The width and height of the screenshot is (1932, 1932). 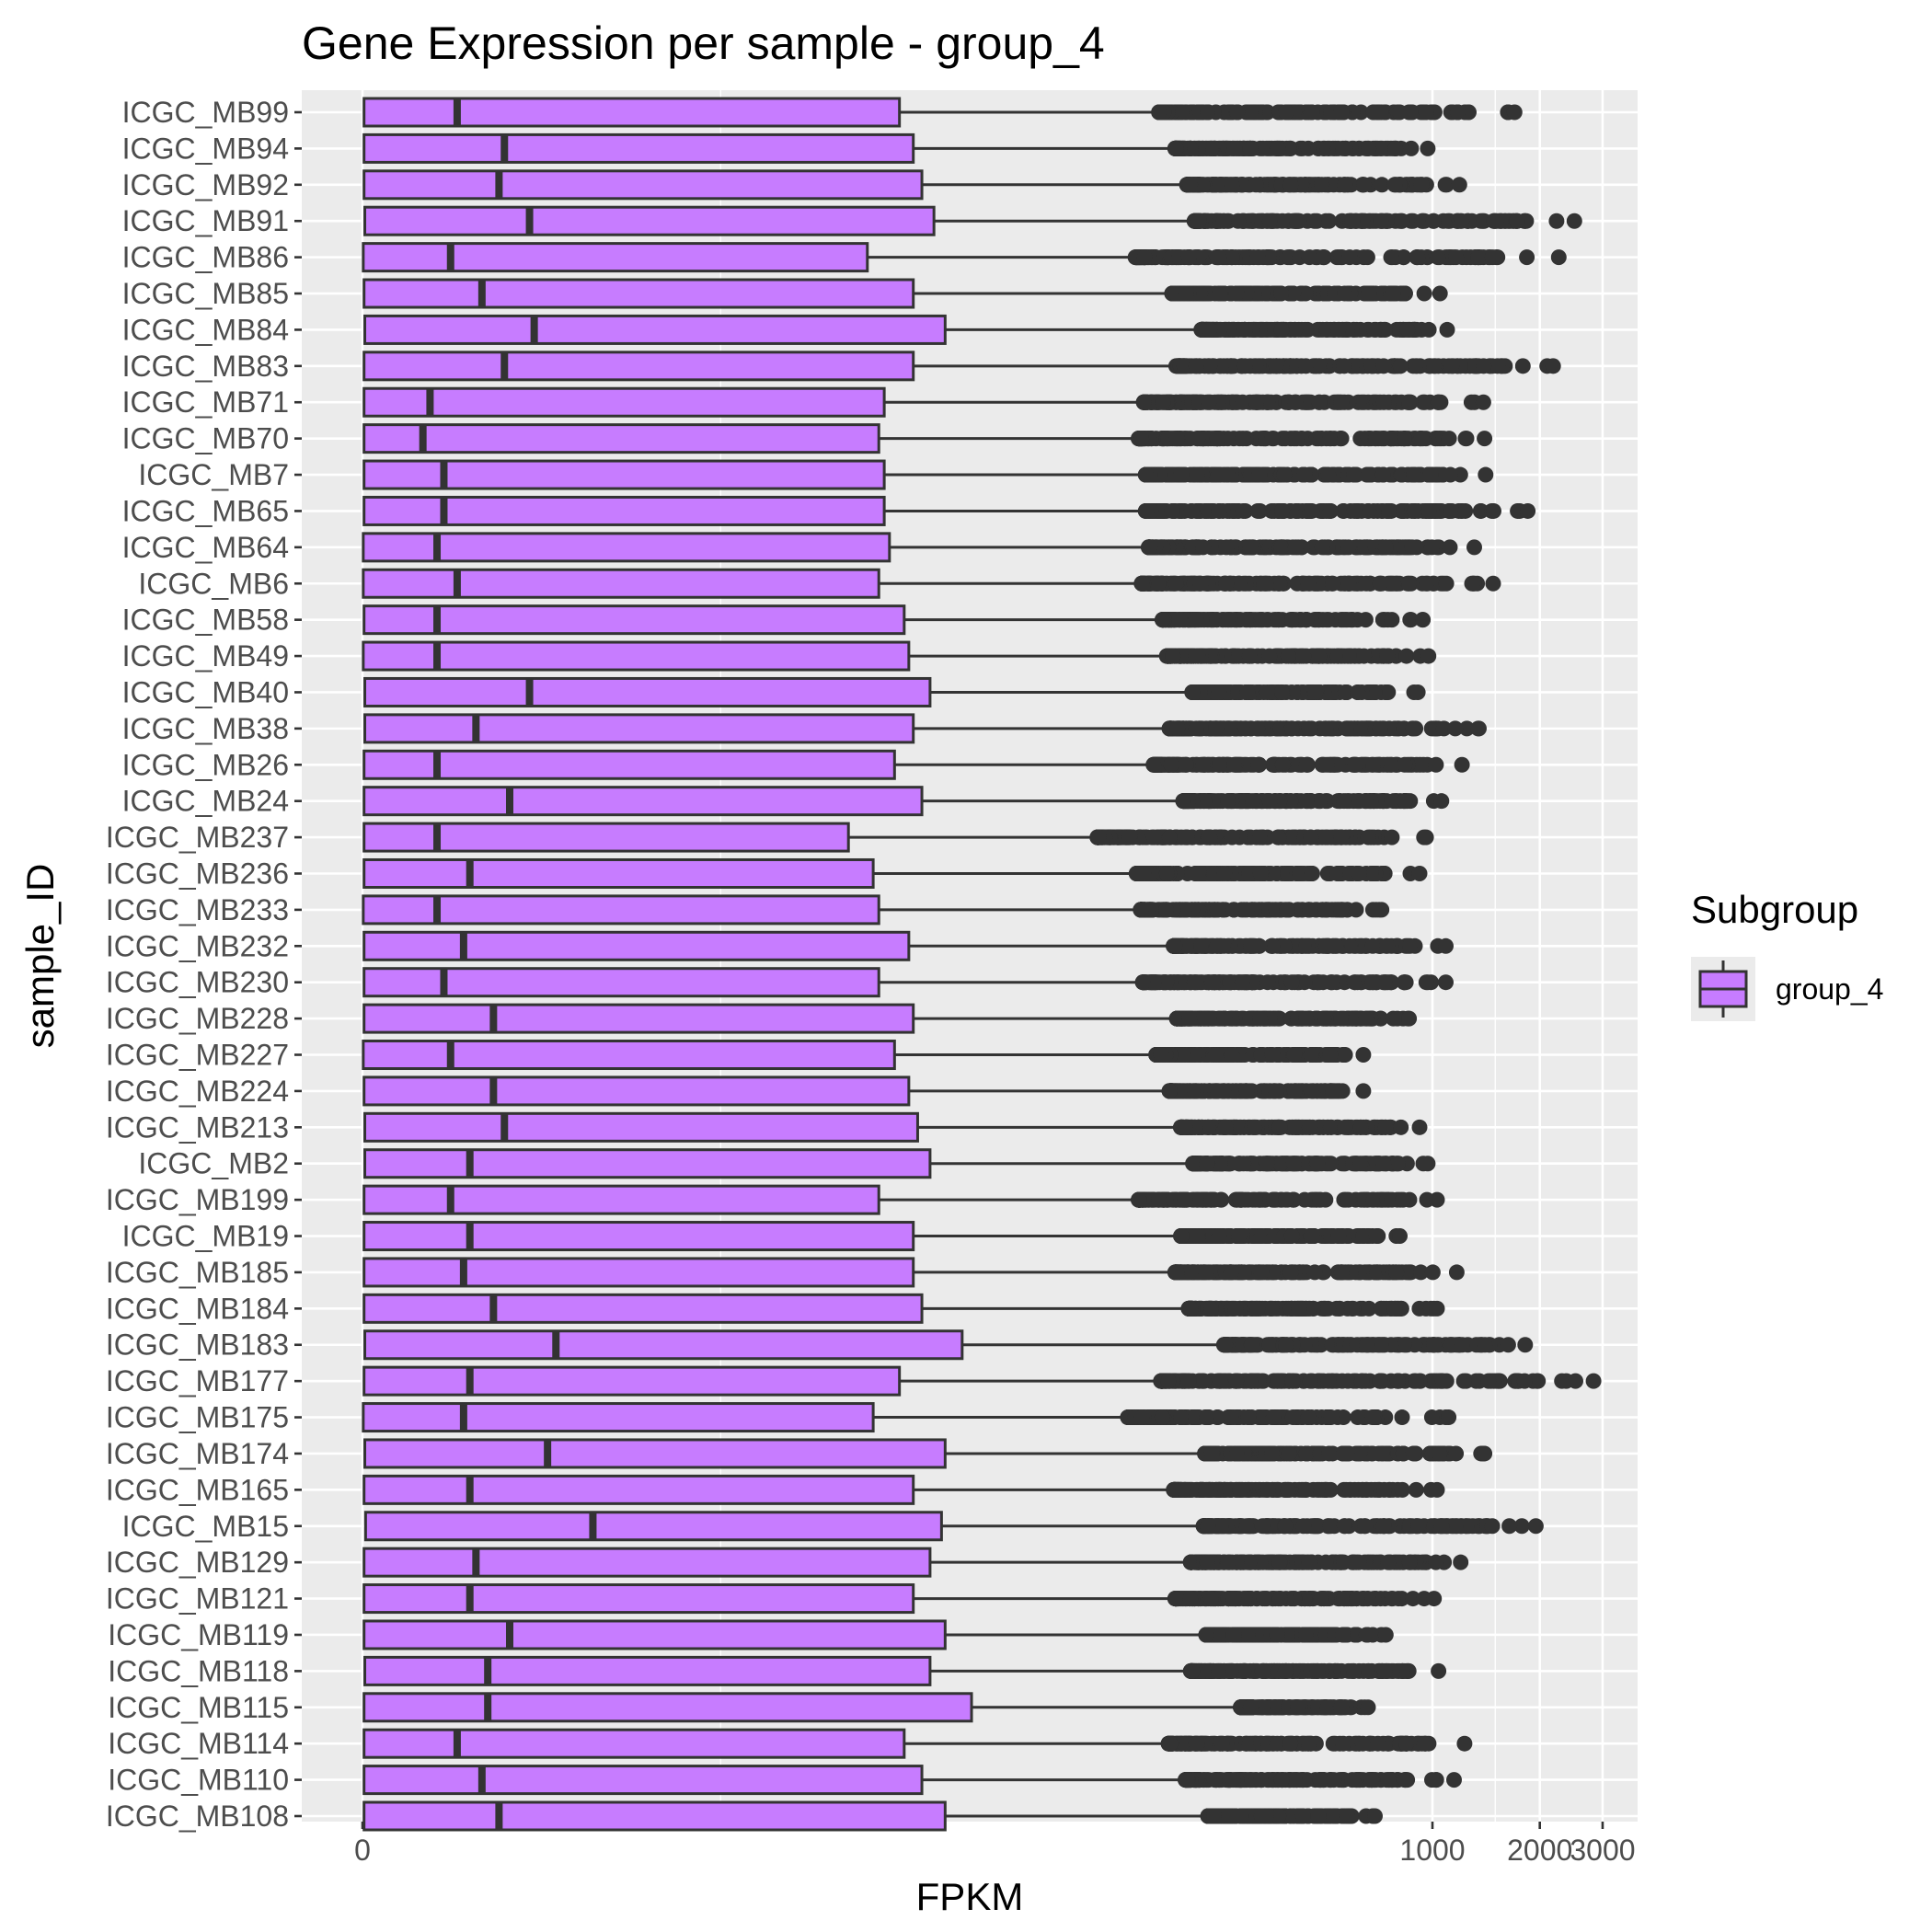 I want to click on box-icgc-mb92, so click(x=914, y=185).